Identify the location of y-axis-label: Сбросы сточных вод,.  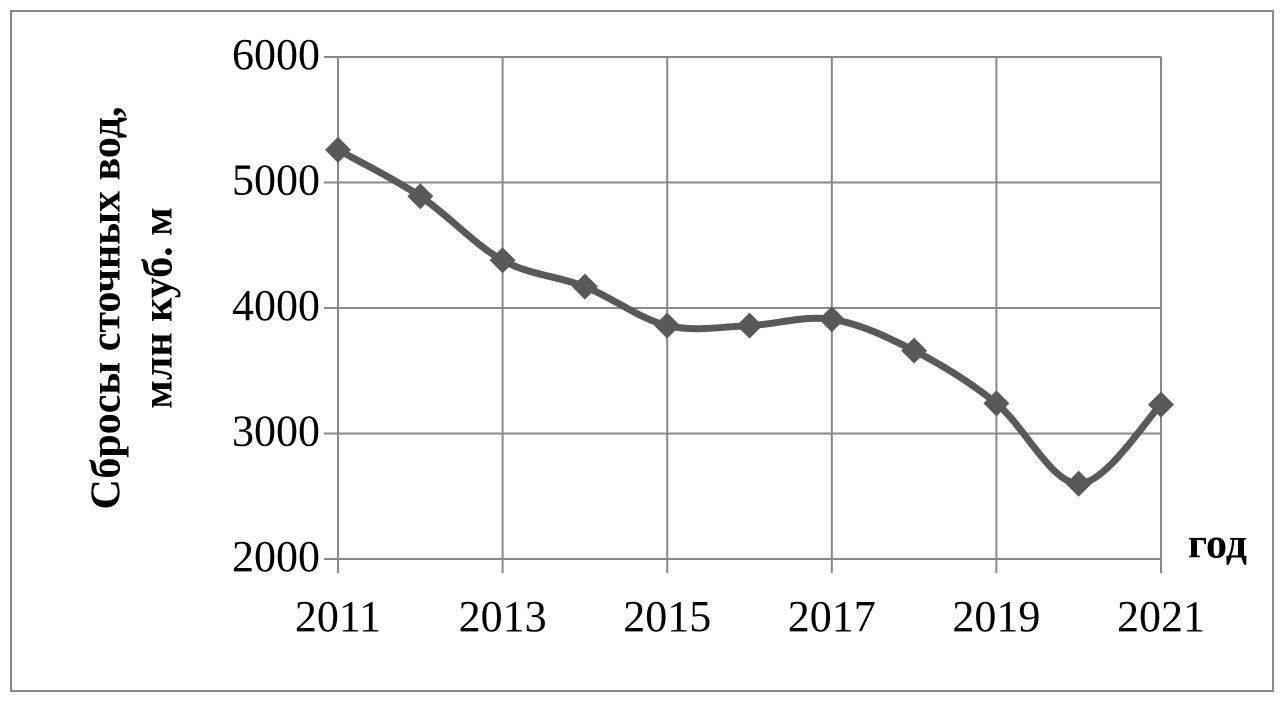
(107, 308).